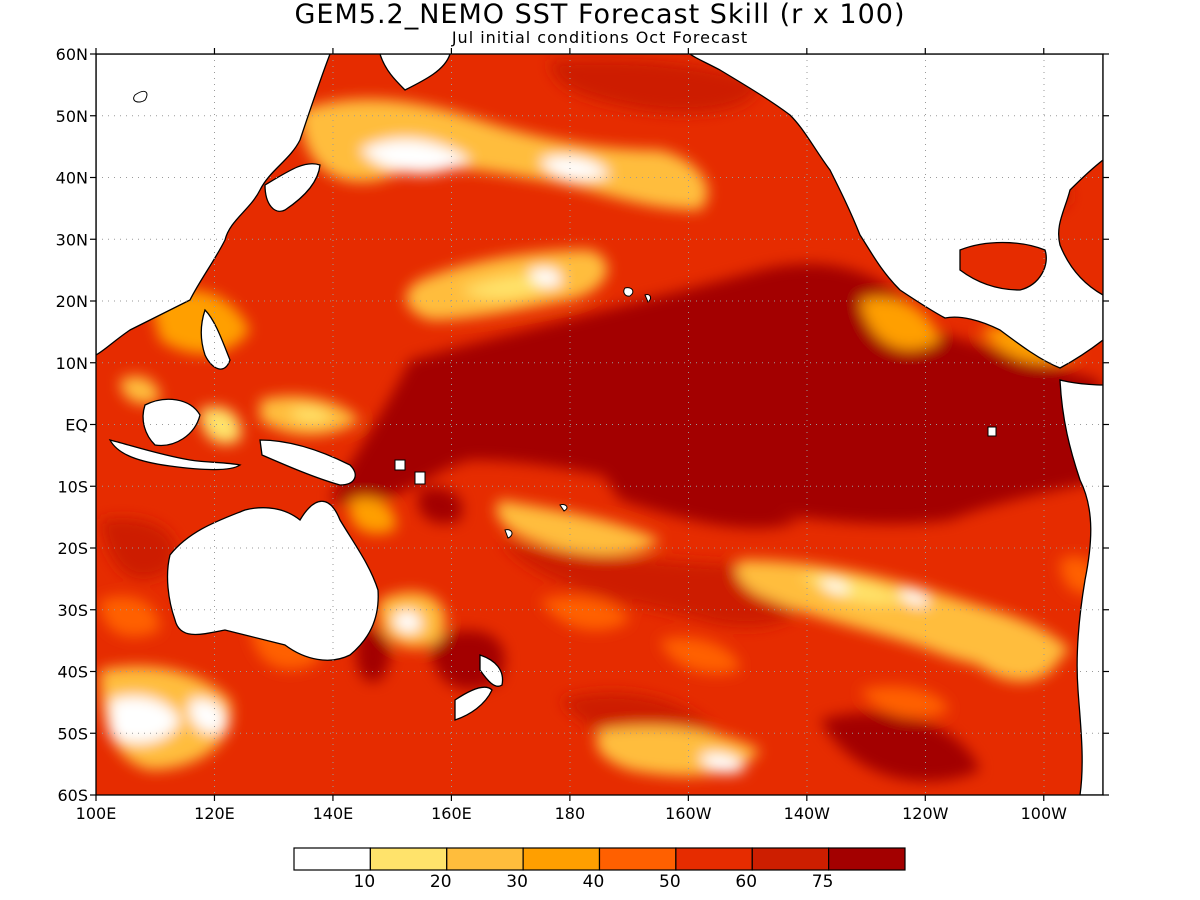 This screenshot has width=1200, height=900. I want to click on lat-tick-label: 60N, so click(72, 54).